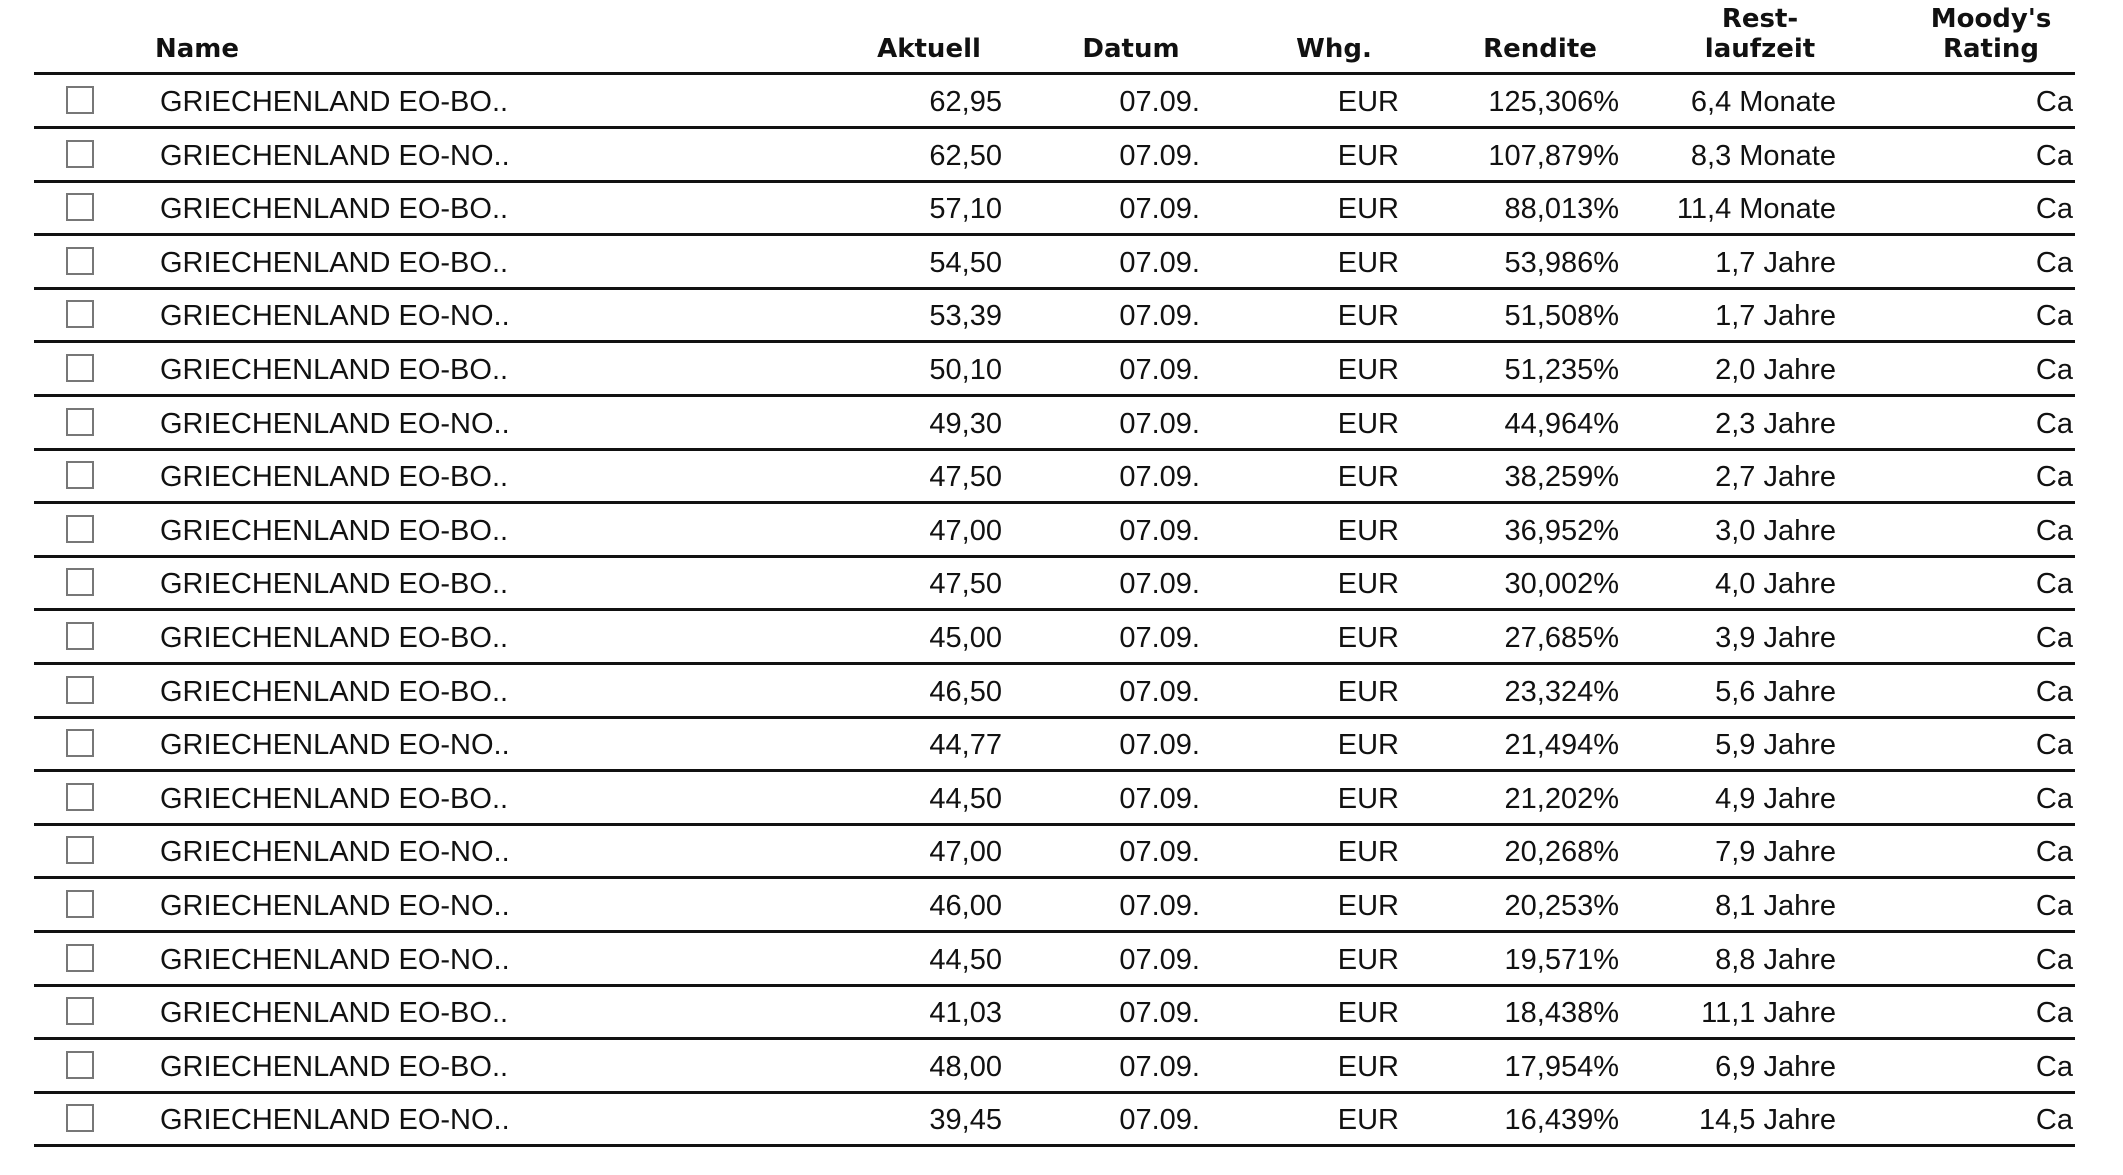  I want to click on cell: 17,954%, so click(1562, 1066).